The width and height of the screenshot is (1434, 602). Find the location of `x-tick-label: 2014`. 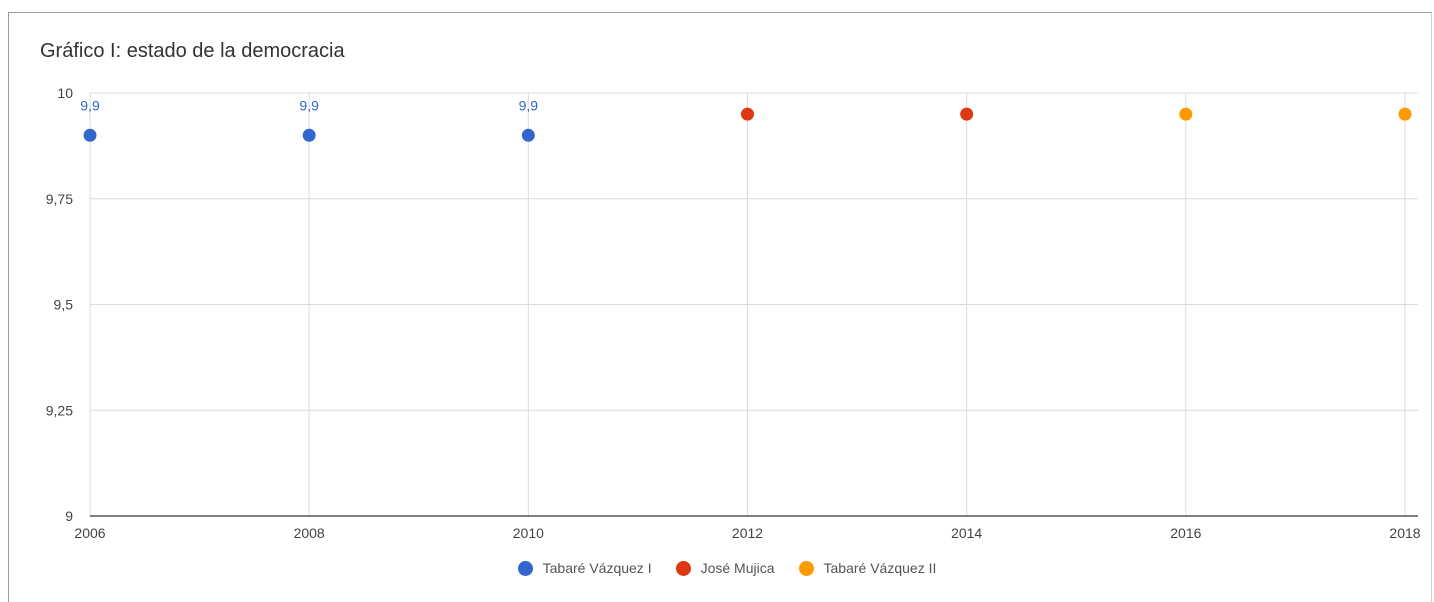

x-tick-label: 2014 is located at coordinates (966, 533).